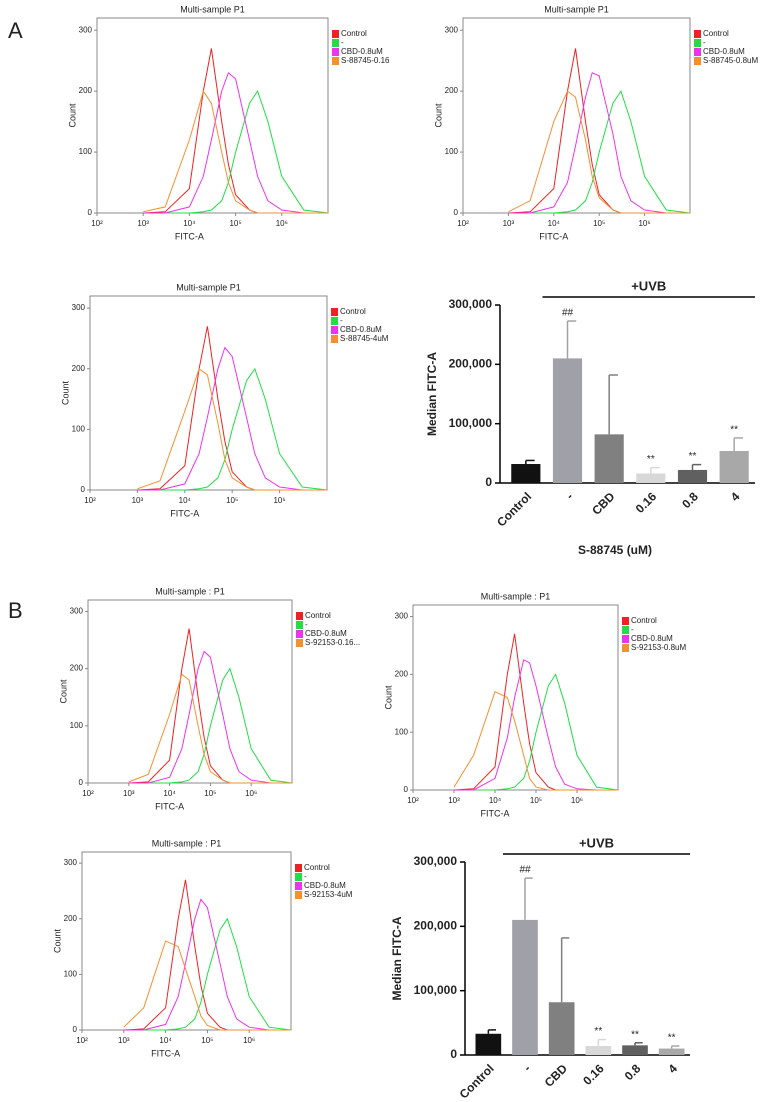 The width and height of the screenshot is (774, 1102). What do you see at coordinates (436, 990) in the screenshot?
I see `y-tick-label: 100,000` at bounding box center [436, 990].